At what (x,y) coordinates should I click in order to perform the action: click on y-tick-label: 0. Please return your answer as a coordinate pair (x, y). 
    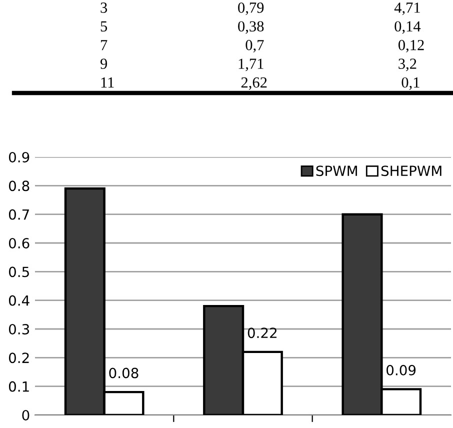
    Looking at the image, I should click on (26, 415).